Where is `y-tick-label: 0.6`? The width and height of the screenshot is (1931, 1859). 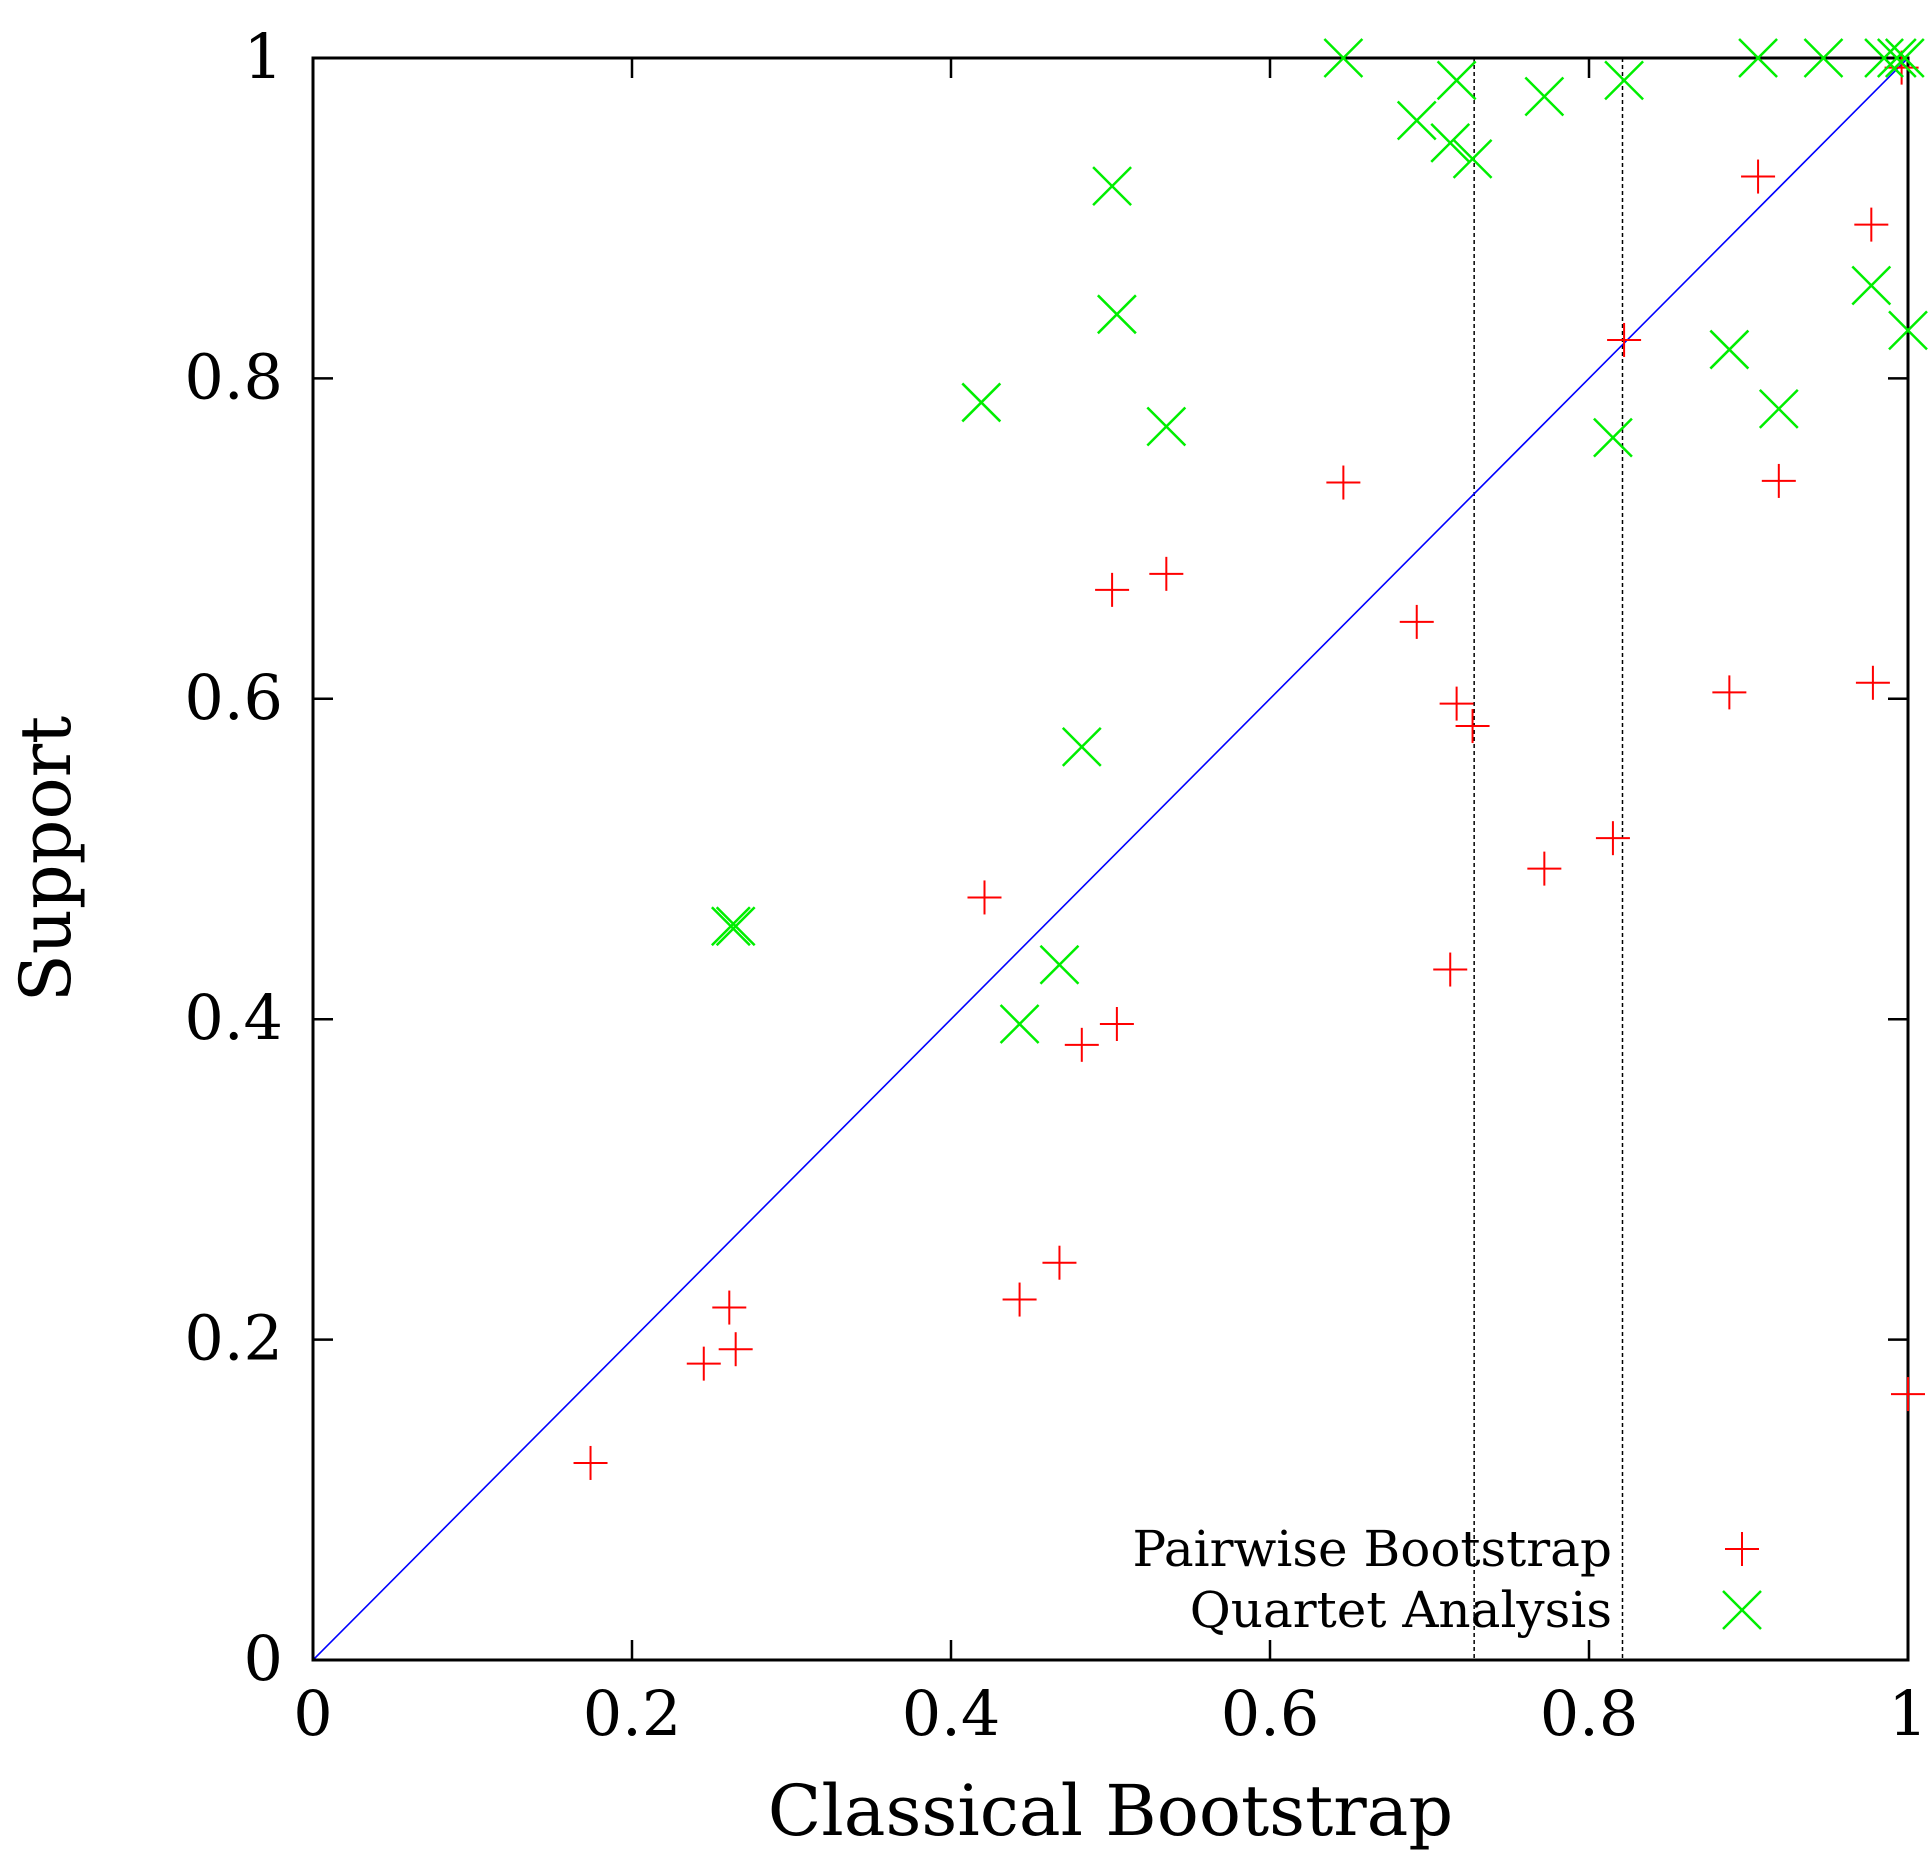 y-tick-label: 0.6 is located at coordinates (233, 697).